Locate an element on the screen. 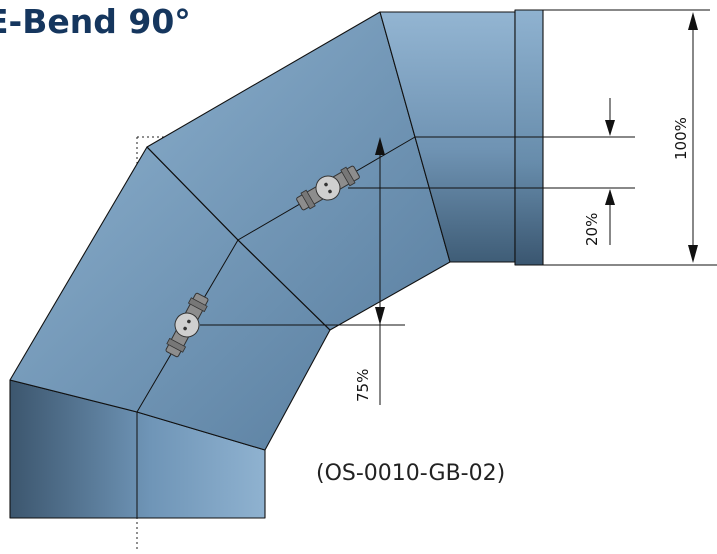 The image size is (717, 554). dimension-lower-offset is located at coordinates (302, 271).